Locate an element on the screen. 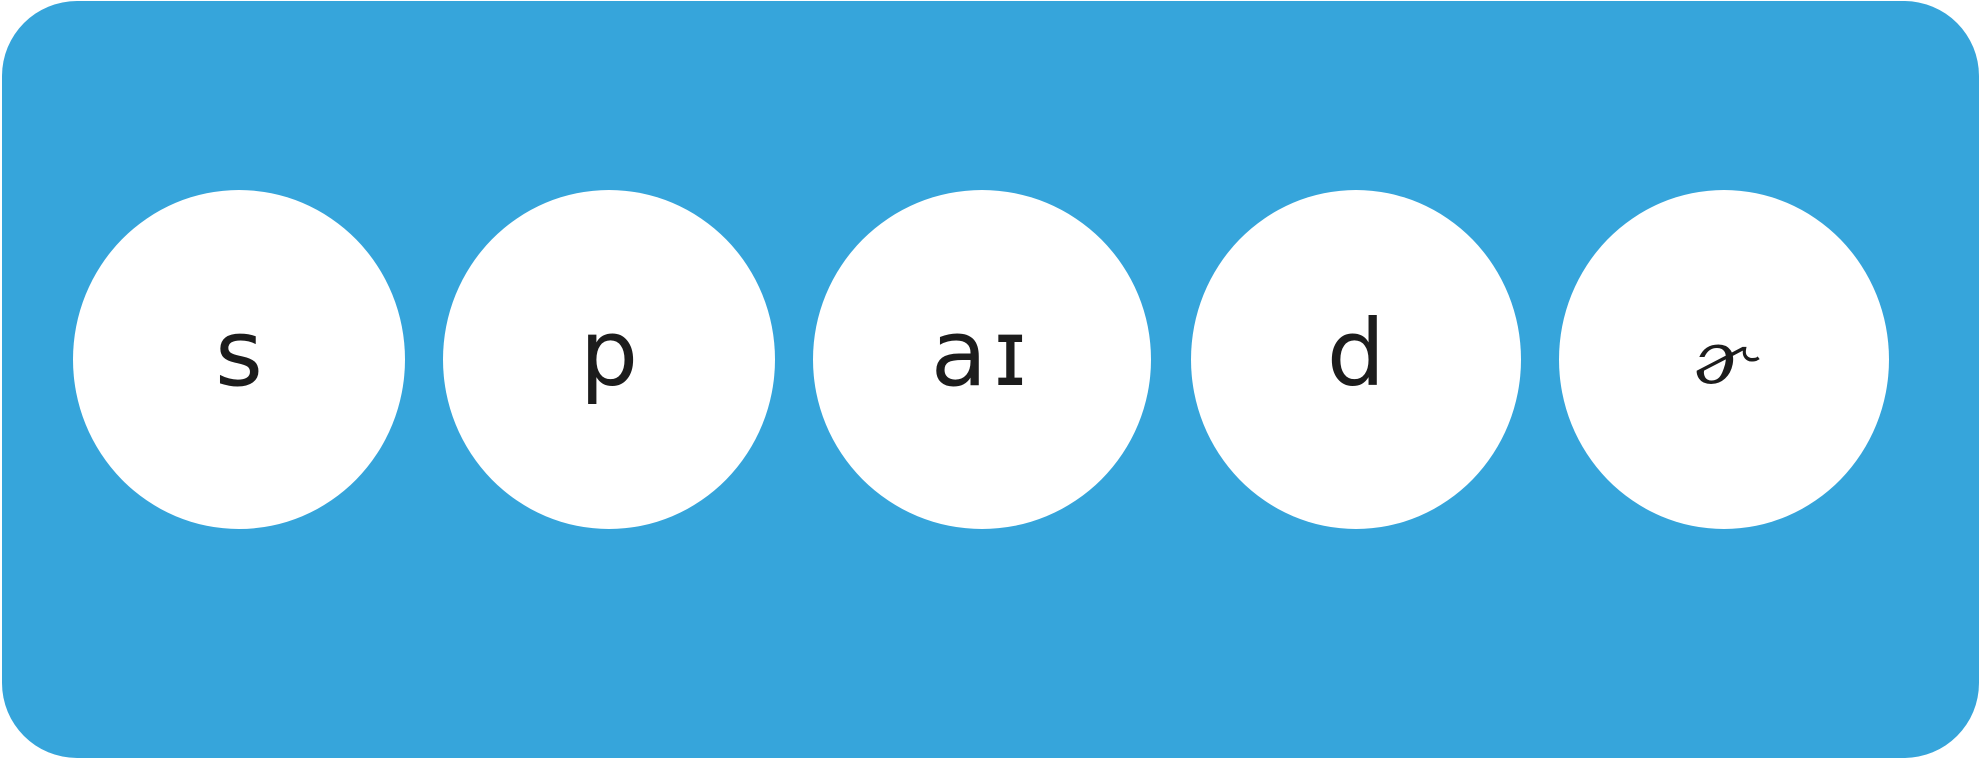 Image resolution: width=1979 pixels, height=758 pixels. phoneme-tile-er: ɚ is located at coordinates (1724, 359).